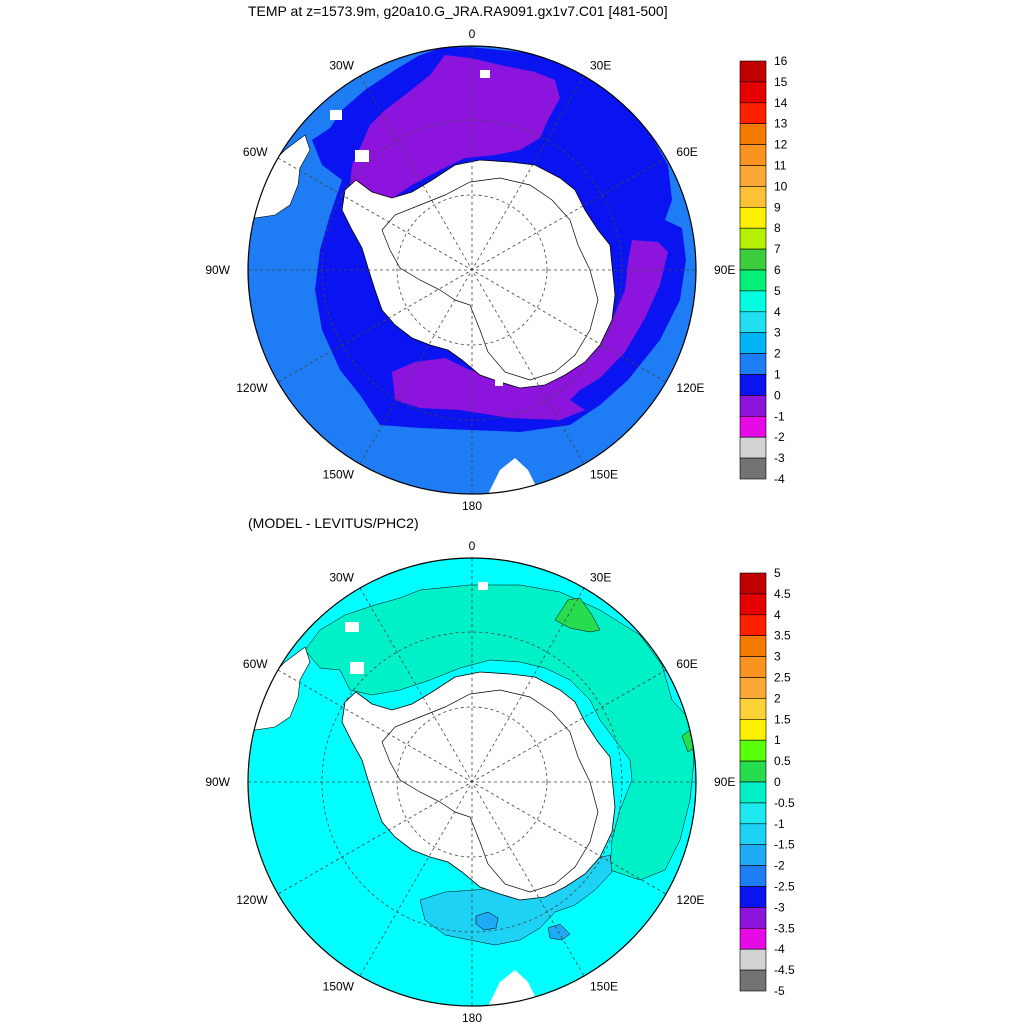 The image size is (1024, 1024). Describe the element at coordinates (779, 416) in the screenshot. I see `top-colorbar-label: -1` at that location.